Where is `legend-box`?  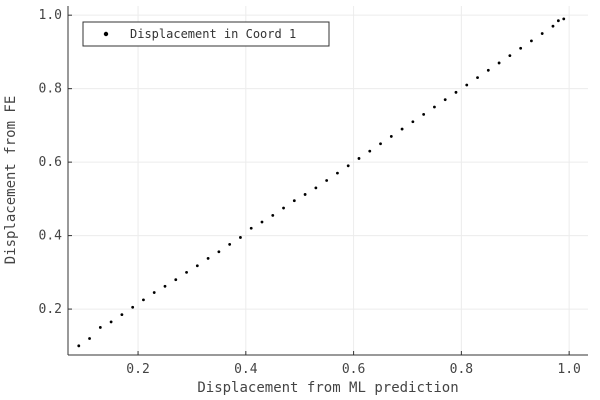
legend-box is located at coordinates (206, 34).